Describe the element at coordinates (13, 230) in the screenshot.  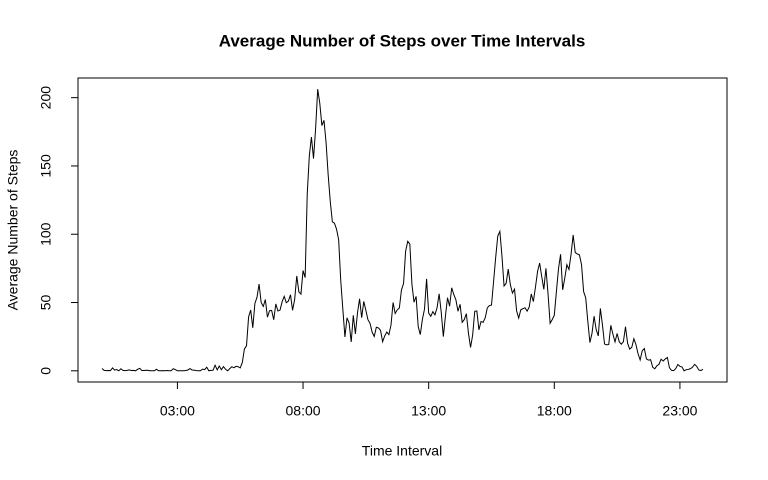
I see `y-axis-label: Average Number of Steps` at that location.